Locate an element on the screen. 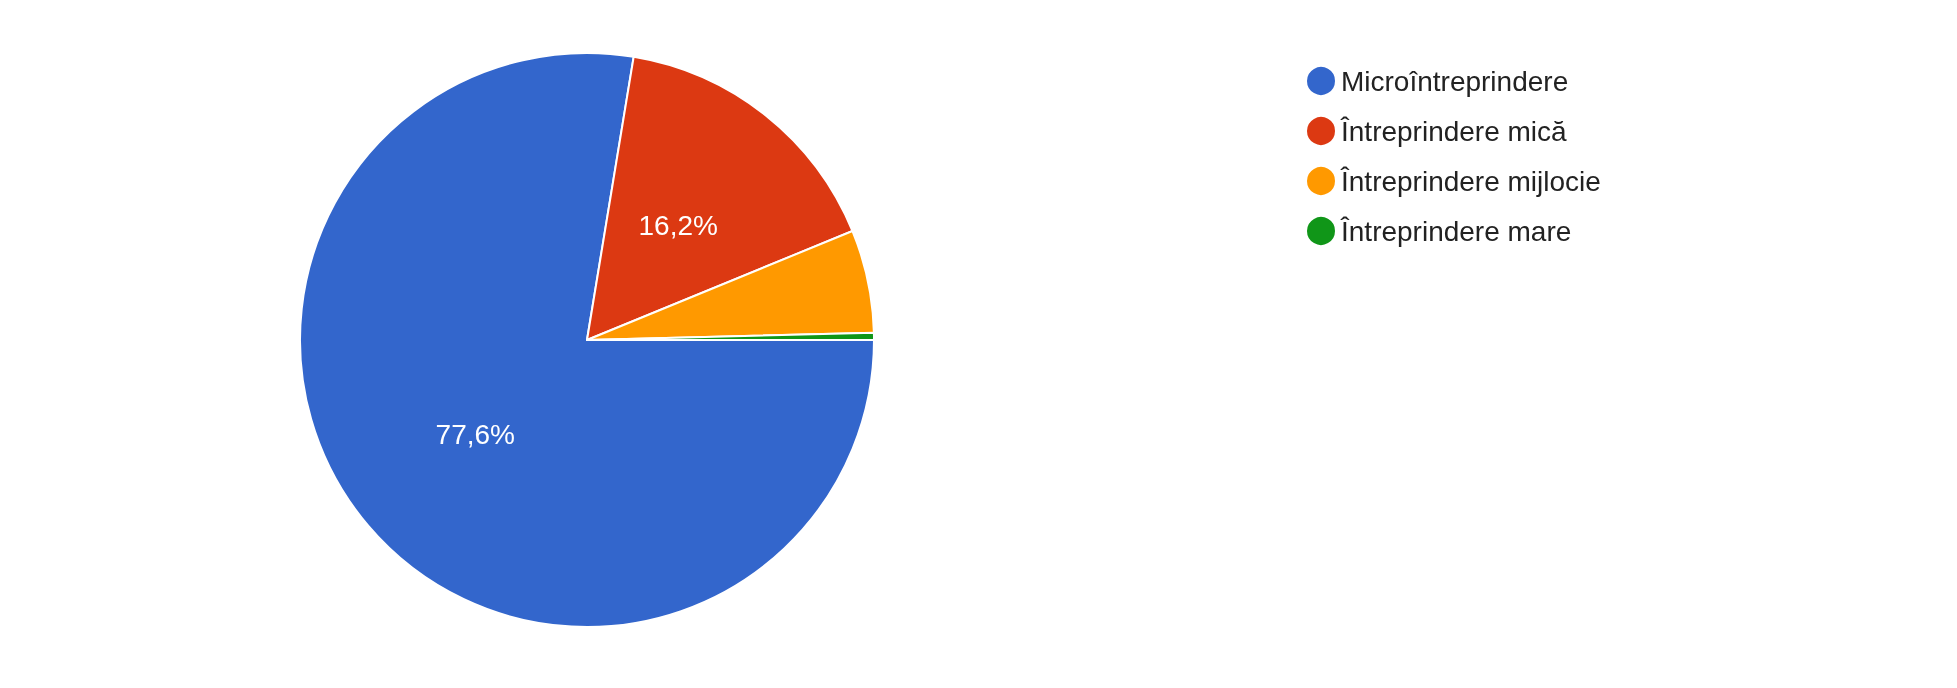 The height and width of the screenshot is (688, 1957). data-label: 16,2% is located at coordinates (678, 225).